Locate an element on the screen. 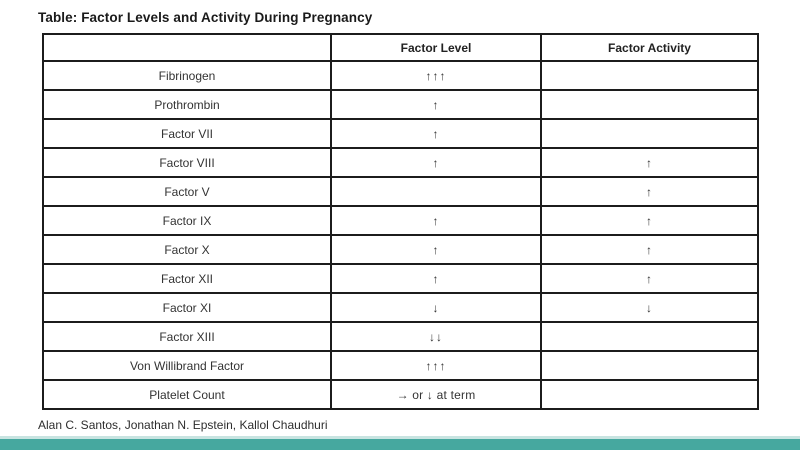 The image size is (800, 450). factor-name-cell: Factor XIII is located at coordinates (187, 336).